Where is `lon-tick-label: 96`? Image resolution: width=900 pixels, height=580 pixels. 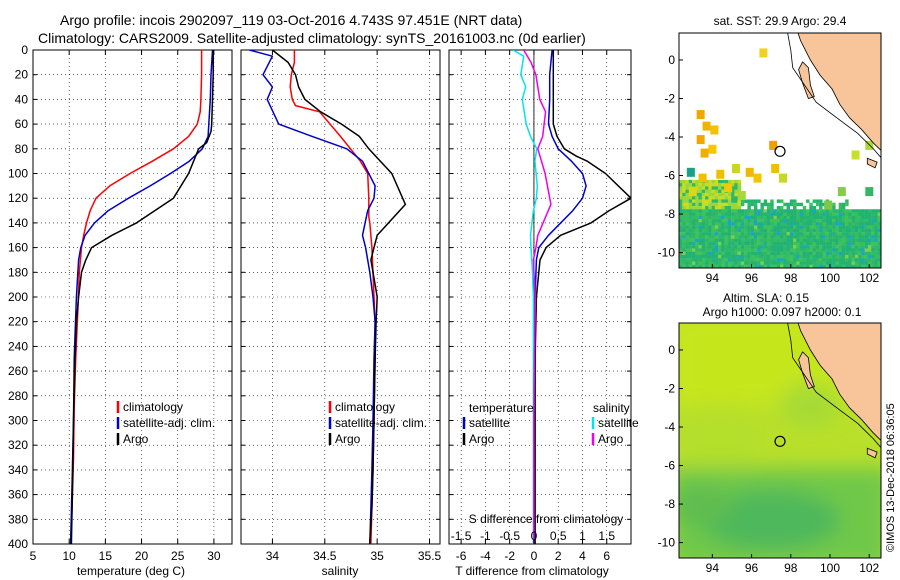
lon-tick-label: 96 is located at coordinates (752, 278).